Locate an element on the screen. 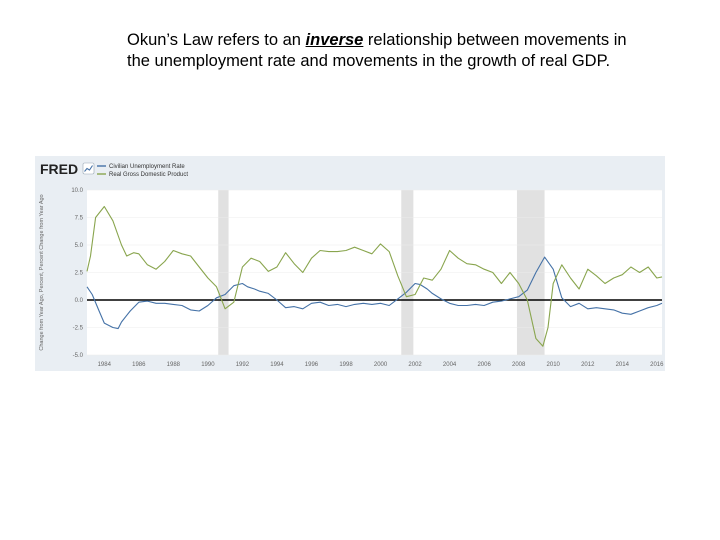 The image size is (720, 540). x-tick-label-1: 1986 is located at coordinates (139, 365).